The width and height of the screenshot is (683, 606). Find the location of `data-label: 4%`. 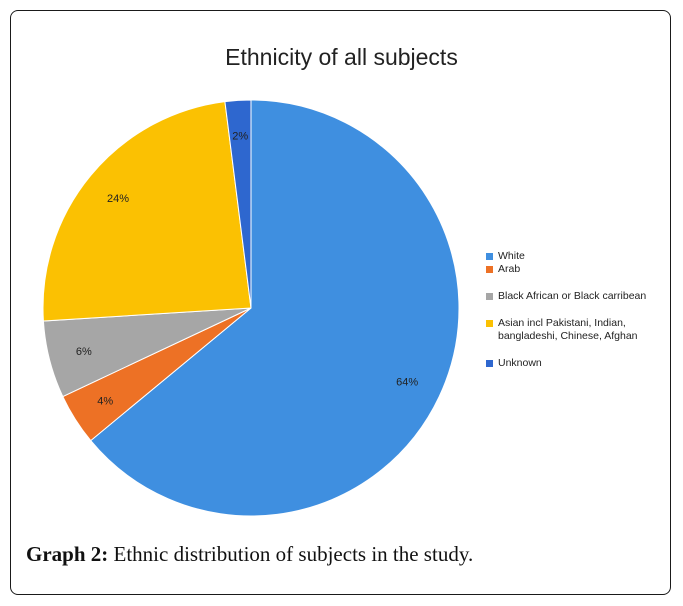

data-label: 4% is located at coordinates (105, 402).